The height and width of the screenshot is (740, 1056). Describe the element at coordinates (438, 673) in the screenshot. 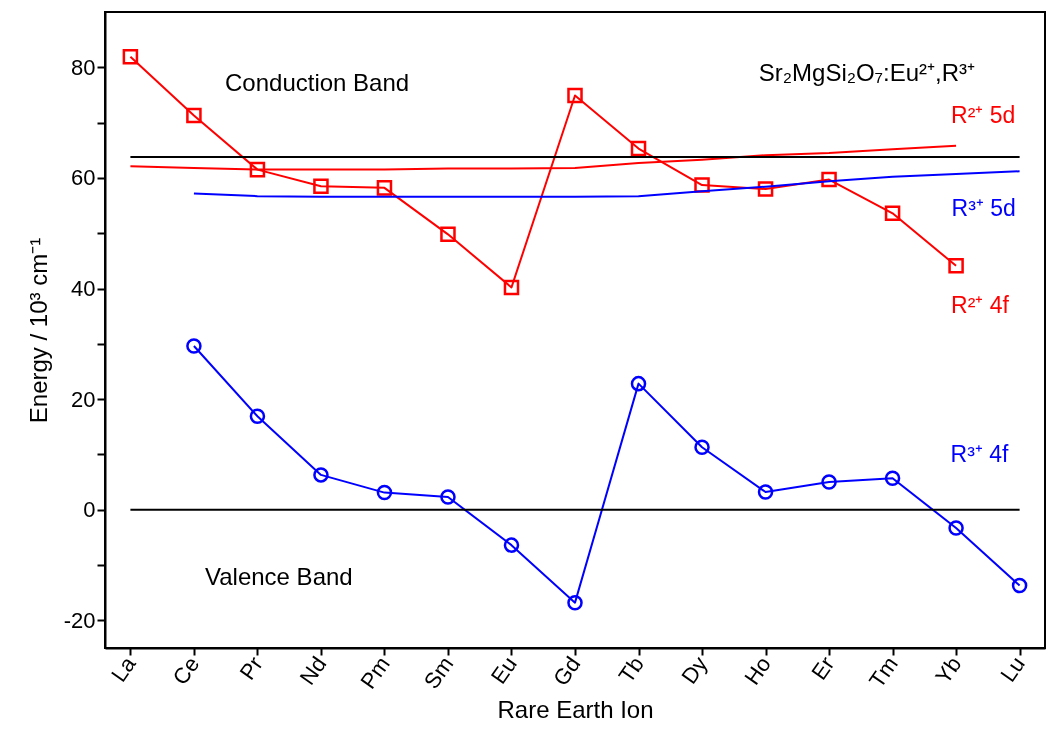

I see `x-tick-label: Sm` at that location.